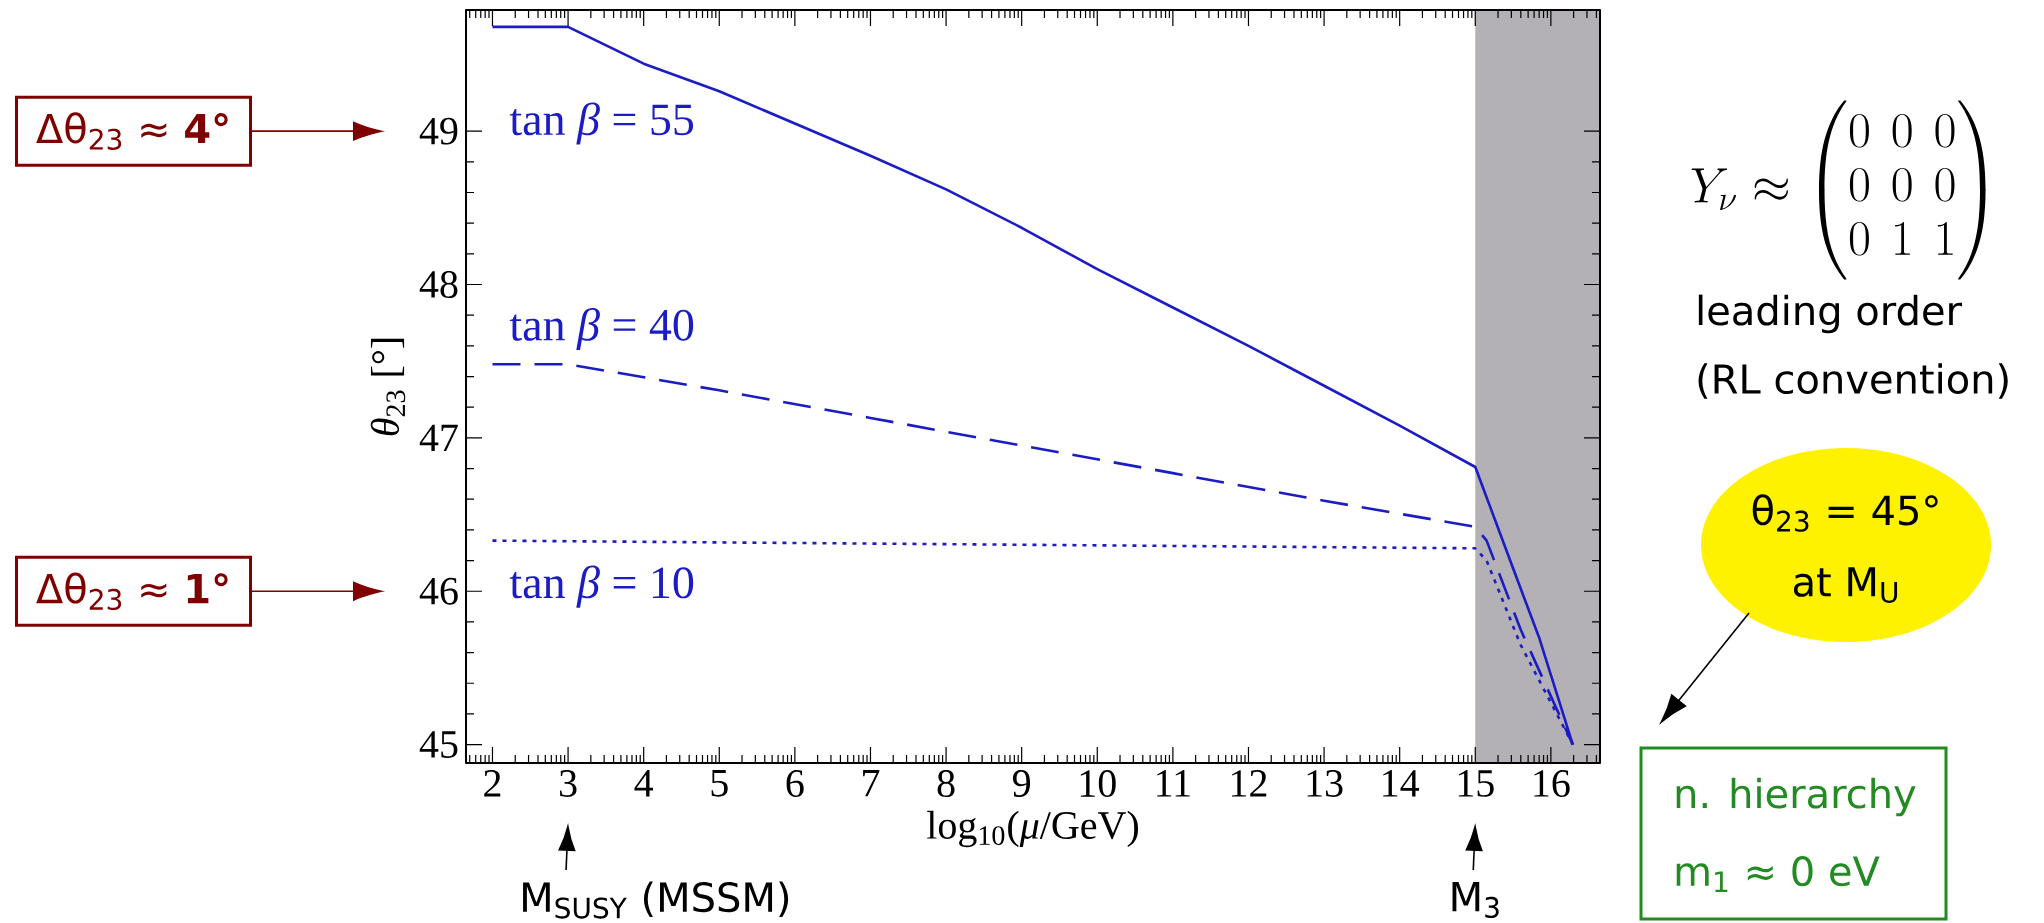 The image size is (2044, 923). I want to click on text: M$_{3}$, so click(1475, 900).